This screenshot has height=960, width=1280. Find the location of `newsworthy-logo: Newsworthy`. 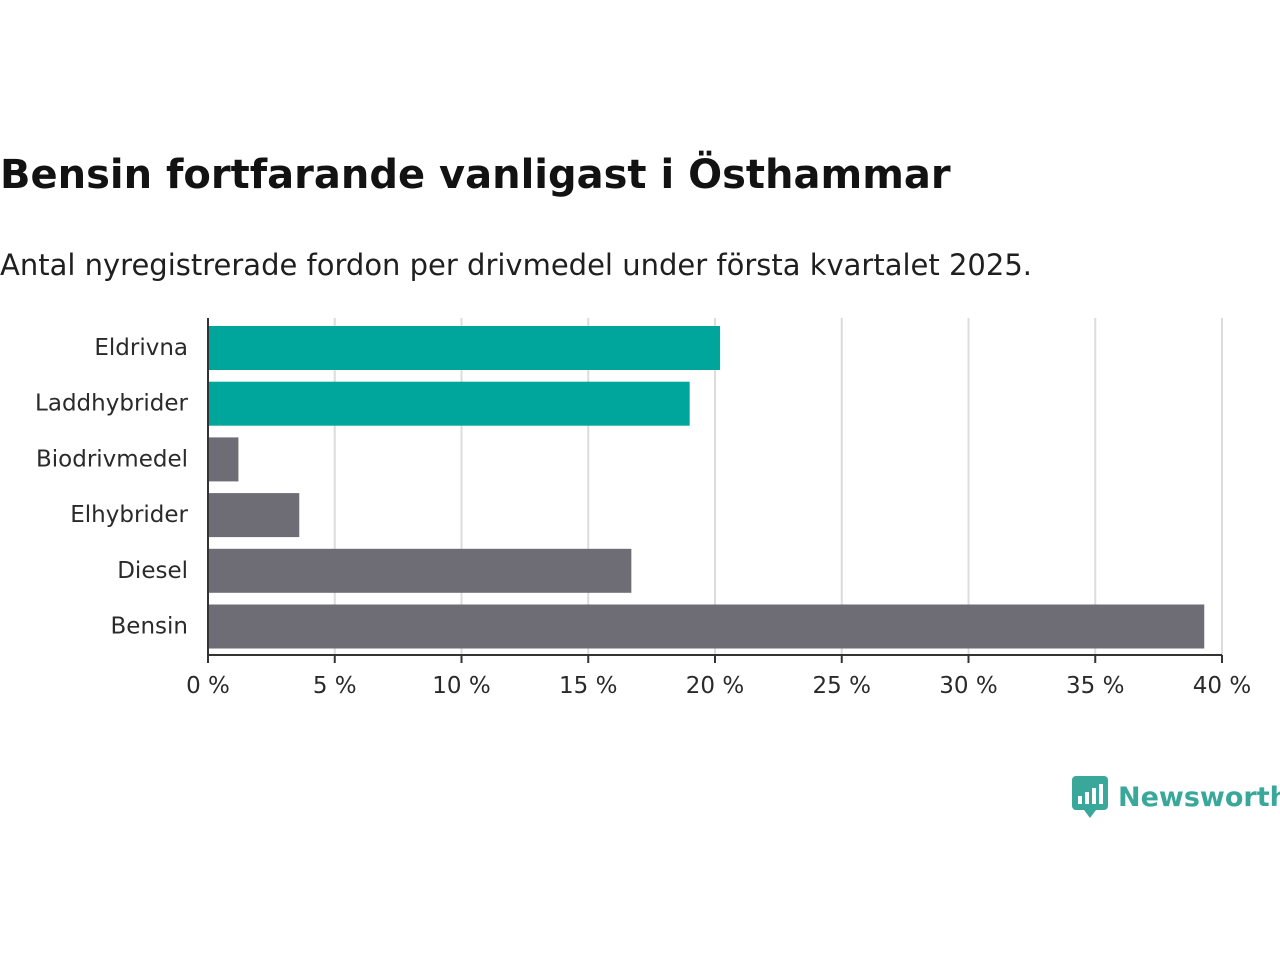

newsworthy-logo: Newsworthy is located at coordinates (1176, 797).